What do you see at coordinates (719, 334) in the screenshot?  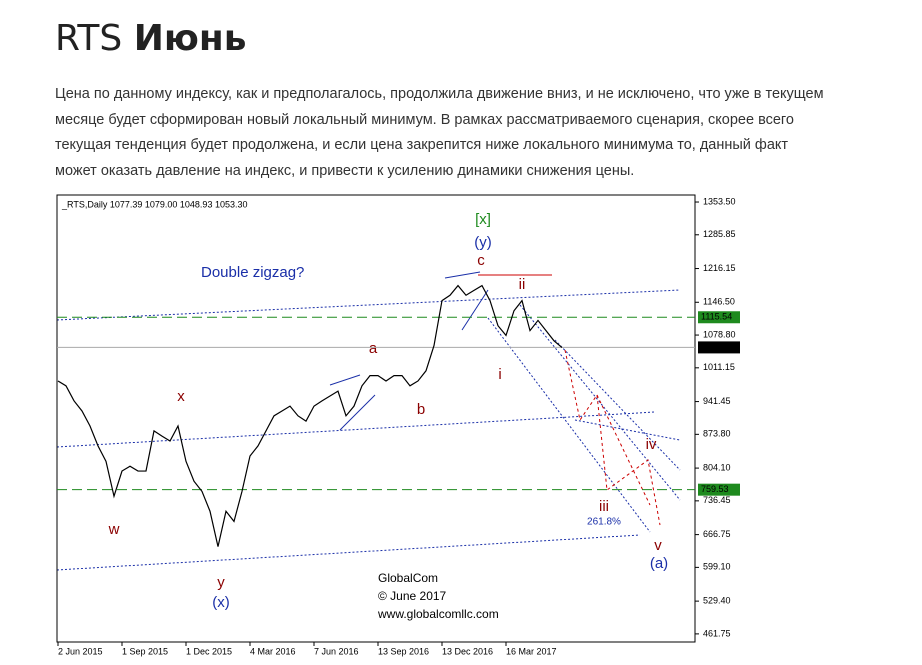 I see `y-tick-label: 1078.80` at bounding box center [719, 334].